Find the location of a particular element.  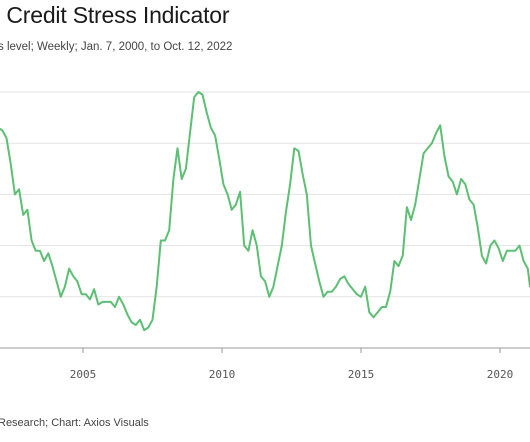

x-tick-label: 2005 is located at coordinates (83, 374).